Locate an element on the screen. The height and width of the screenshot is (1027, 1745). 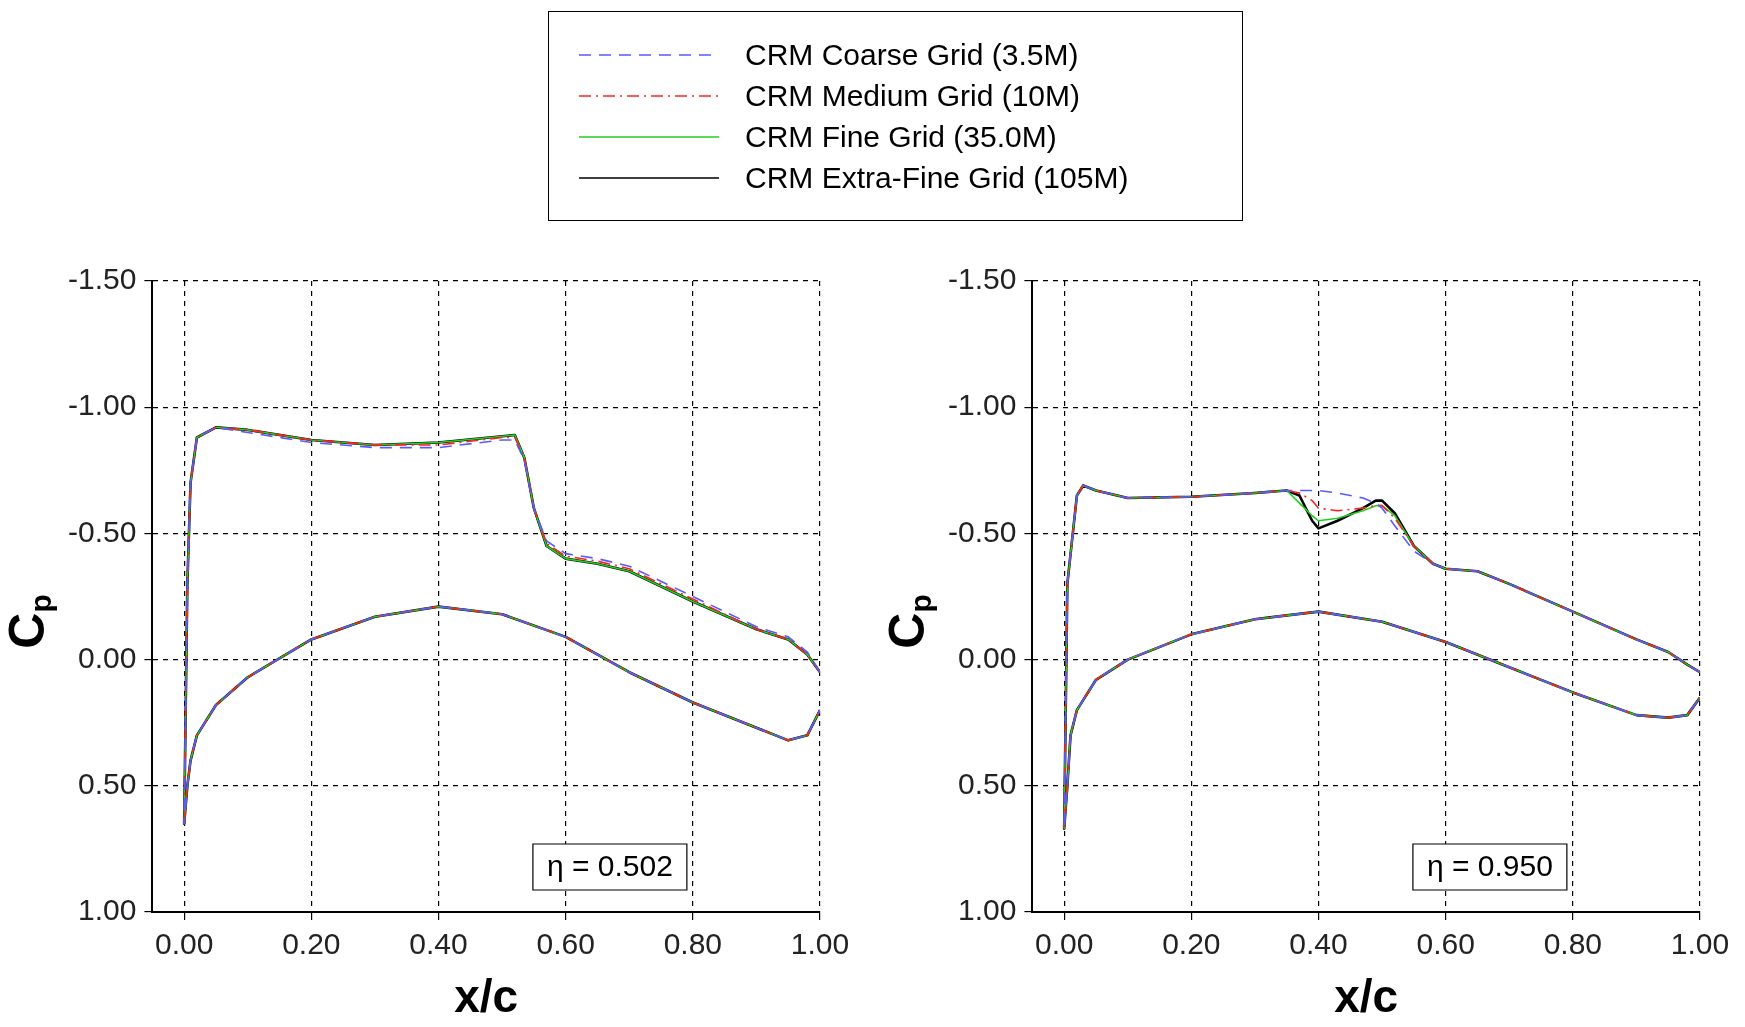
legend-label: CRM Fine Grid (35.0M) is located at coordinates (901, 136).